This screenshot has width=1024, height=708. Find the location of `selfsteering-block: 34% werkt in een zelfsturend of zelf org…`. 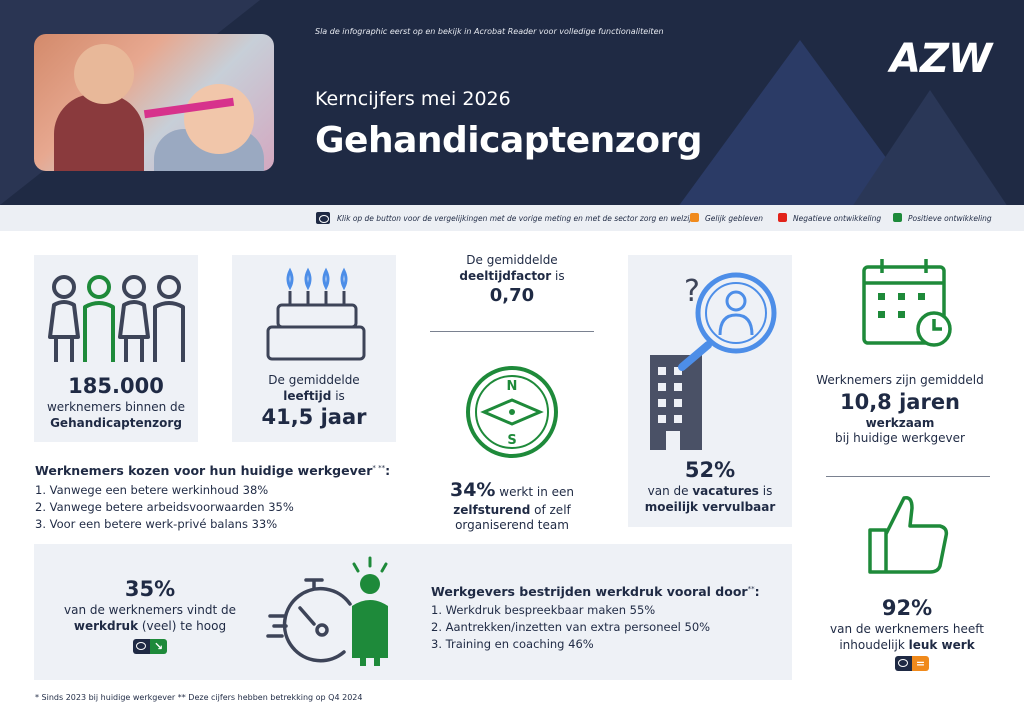

selfsteering-block: 34% werkt in een zelfsturend of zelf org… is located at coordinates (512, 506).